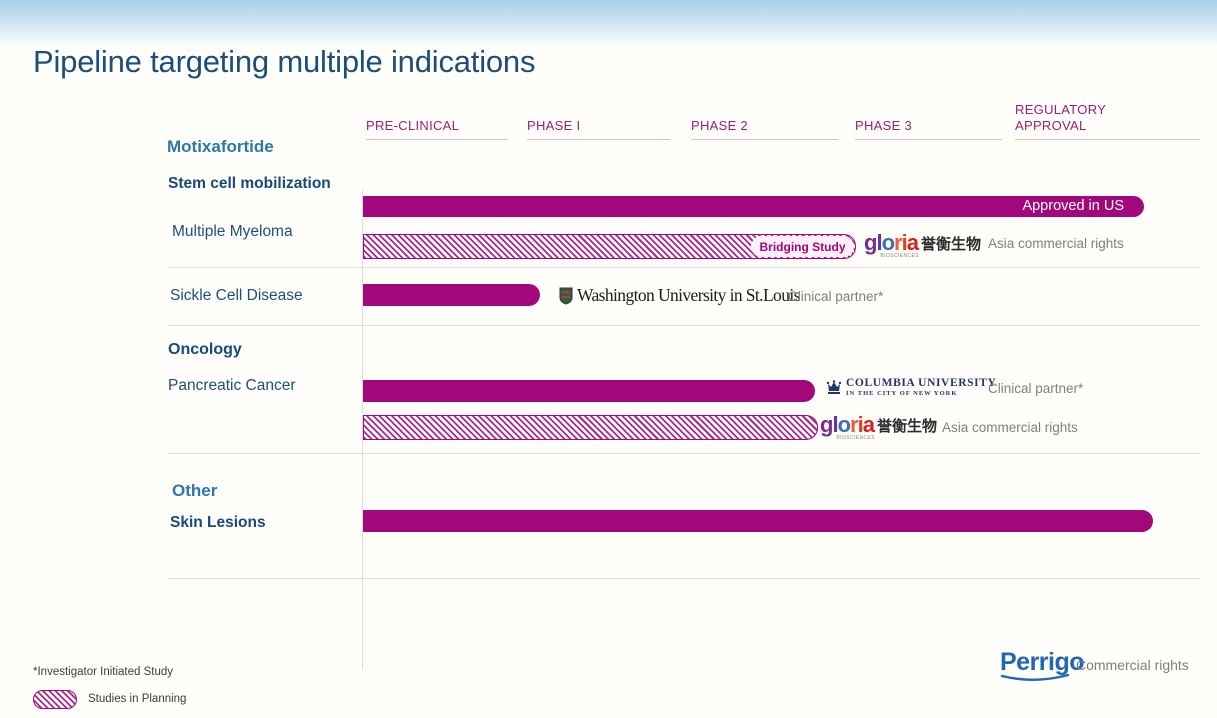  Describe the element at coordinates (1132, 665) in the screenshot. I see `commercial-rights-label: Commercial rights` at that location.